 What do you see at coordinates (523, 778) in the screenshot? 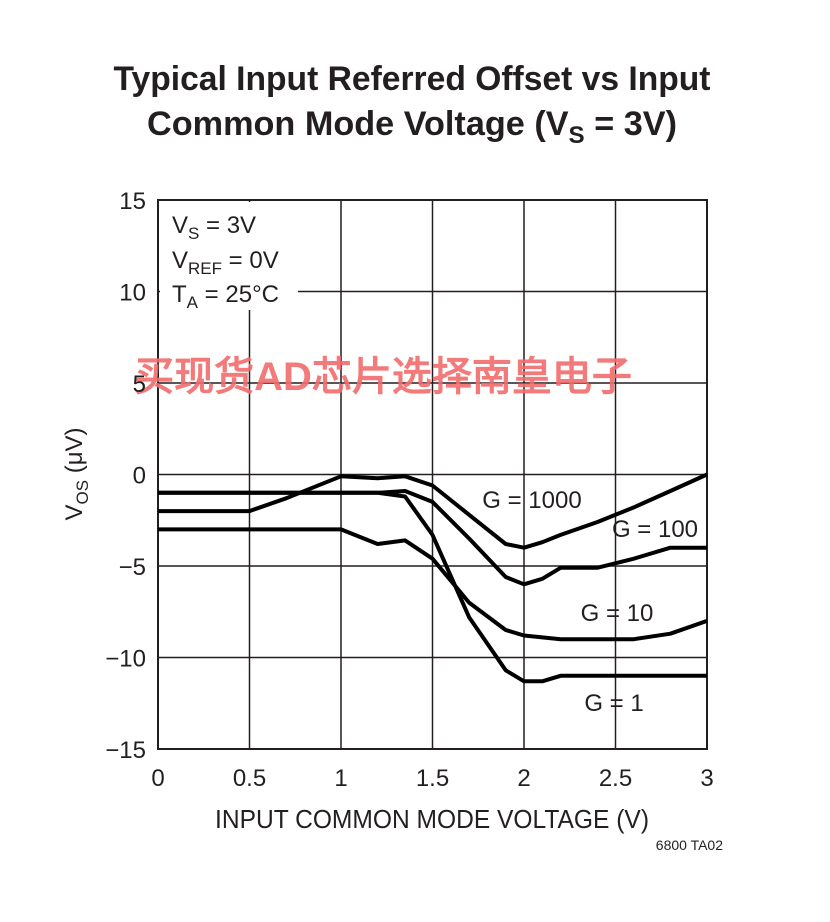
I see `x-tick-label: 2` at bounding box center [523, 778].